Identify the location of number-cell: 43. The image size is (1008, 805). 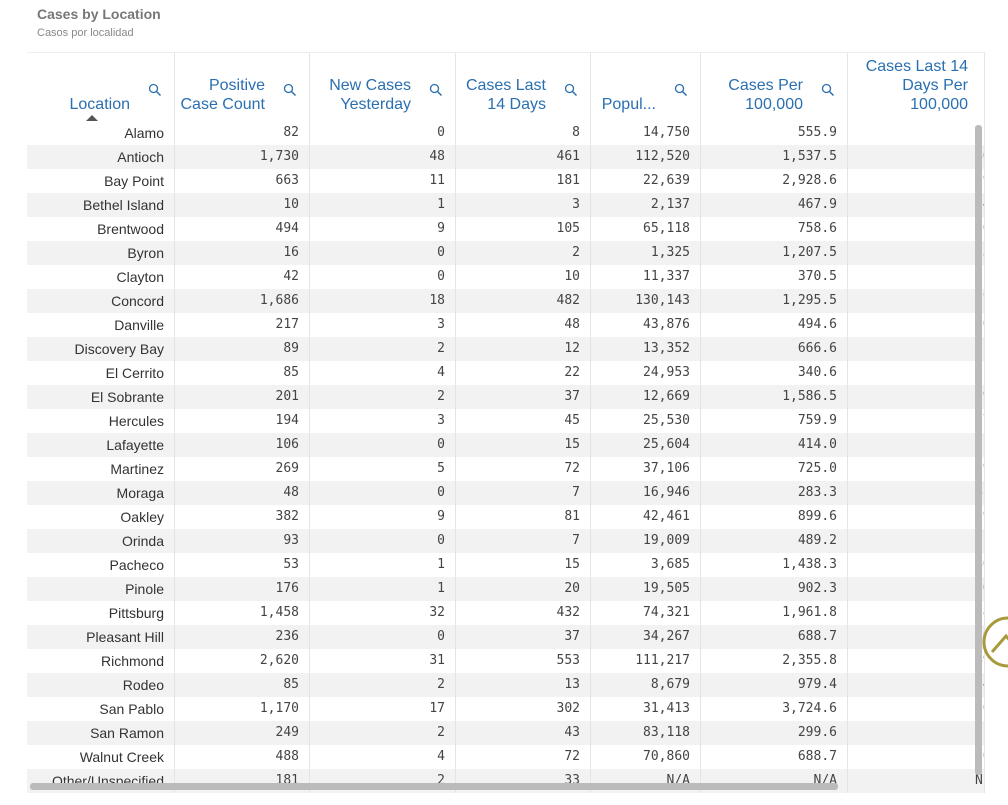
(523, 733).